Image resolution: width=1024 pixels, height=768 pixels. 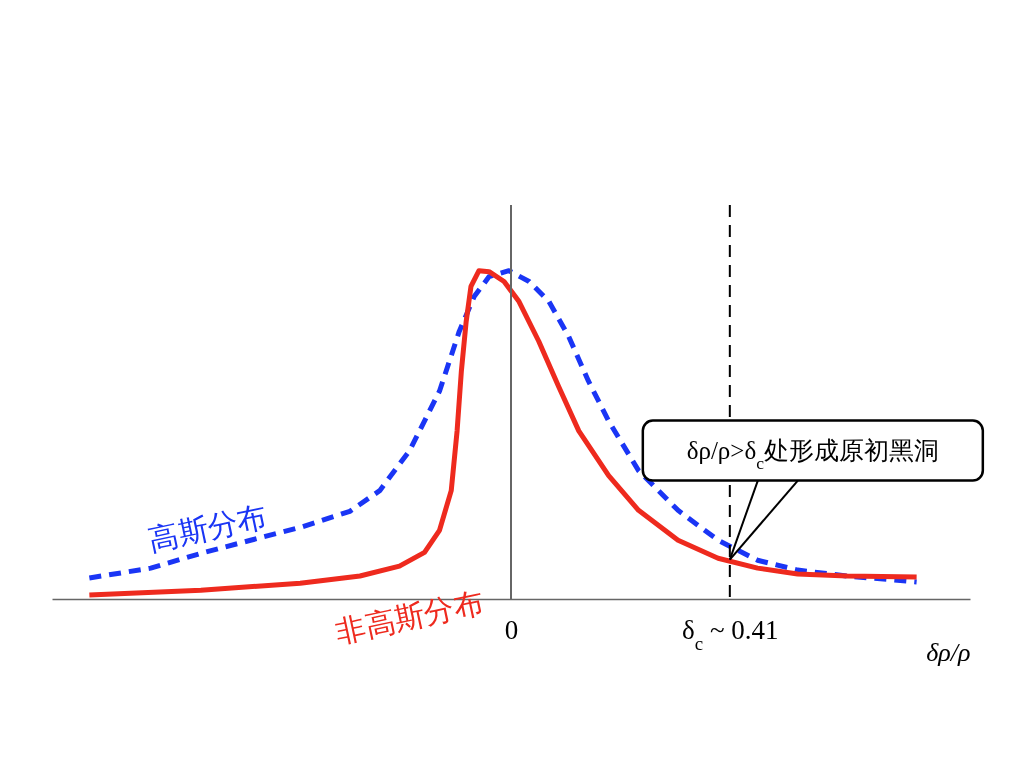 What do you see at coordinates (207, 528) in the screenshot?
I see `text: 高斯分布` at bounding box center [207, 528].